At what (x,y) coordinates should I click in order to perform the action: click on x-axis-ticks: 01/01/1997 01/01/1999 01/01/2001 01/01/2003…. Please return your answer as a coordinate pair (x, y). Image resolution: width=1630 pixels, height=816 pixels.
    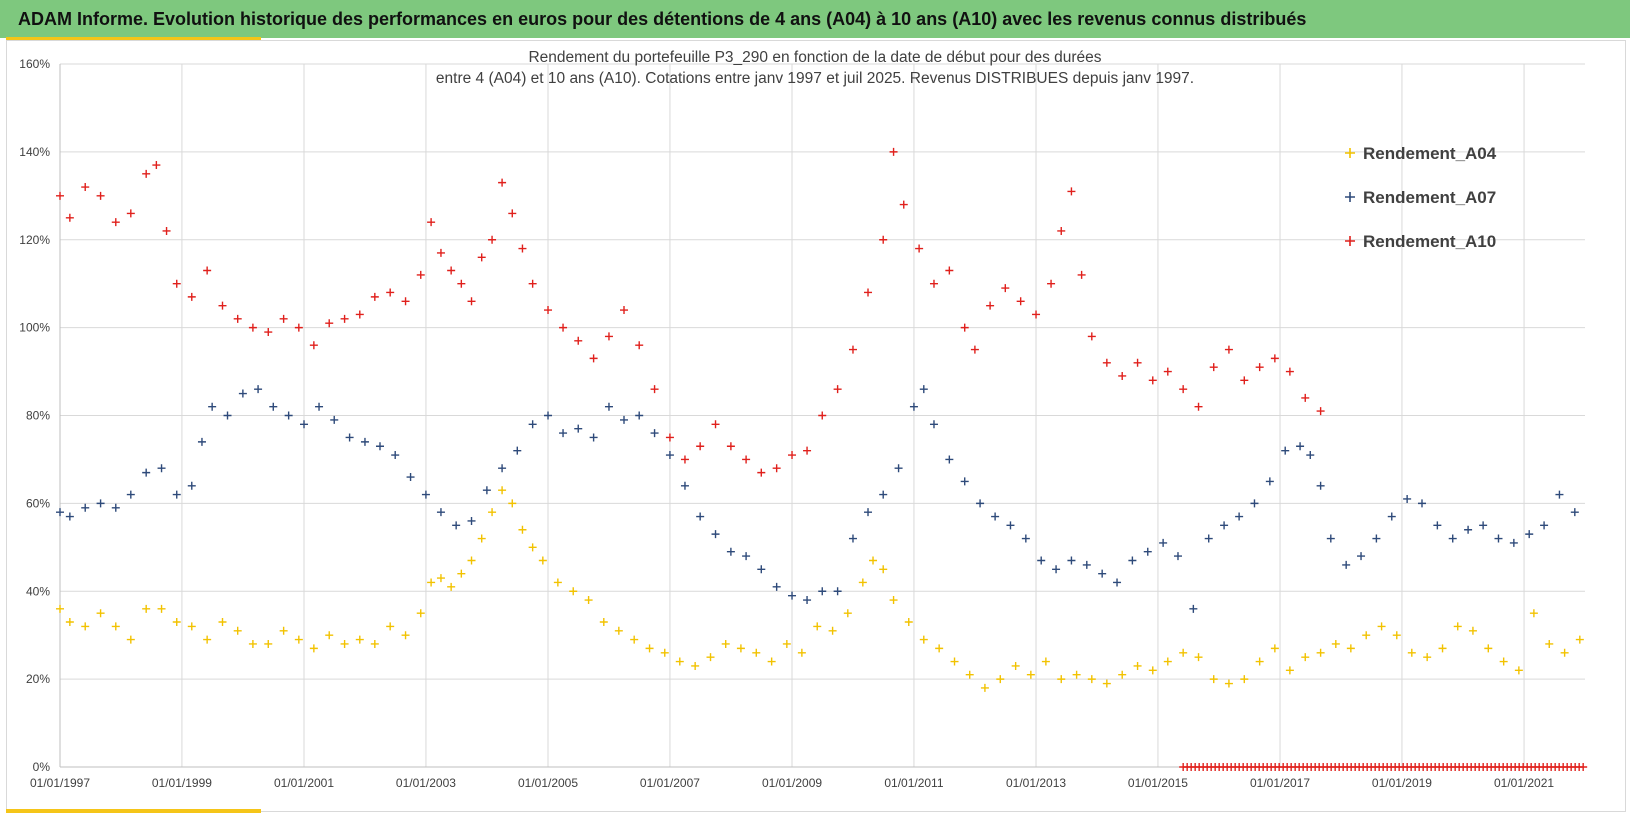
    Looking at the image, I should click on (792, 783).